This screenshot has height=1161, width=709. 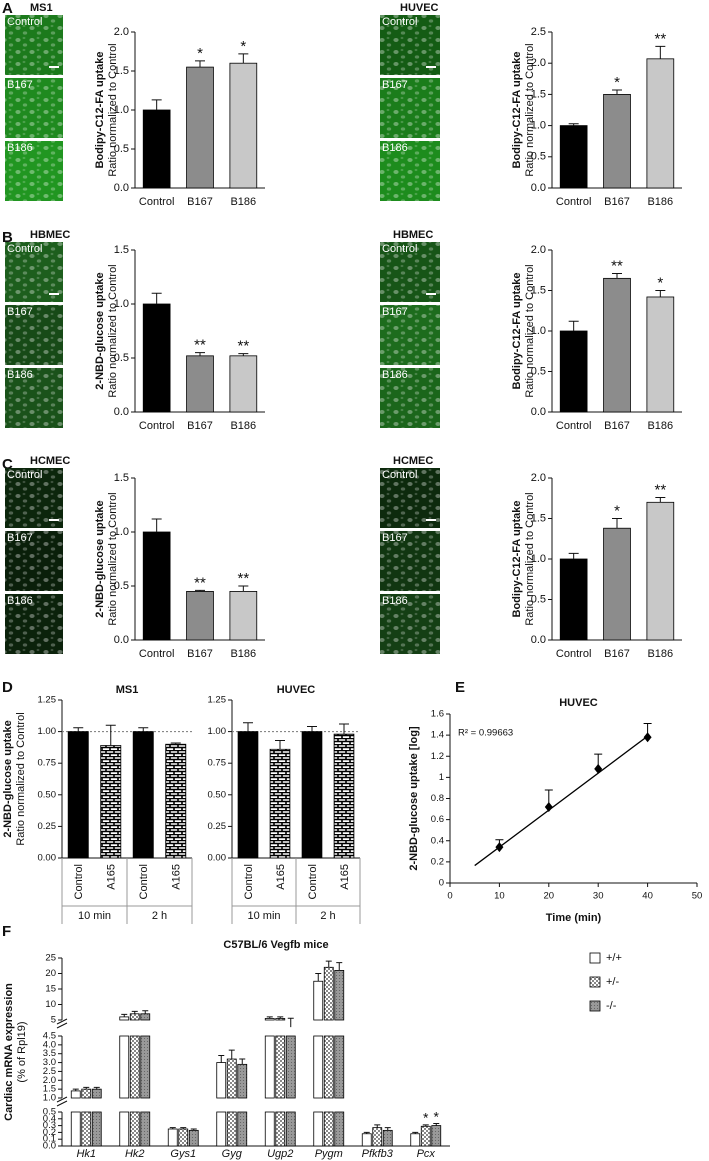 I want to click on micrograph-title: HCMEC, so click(x=413, y=461).